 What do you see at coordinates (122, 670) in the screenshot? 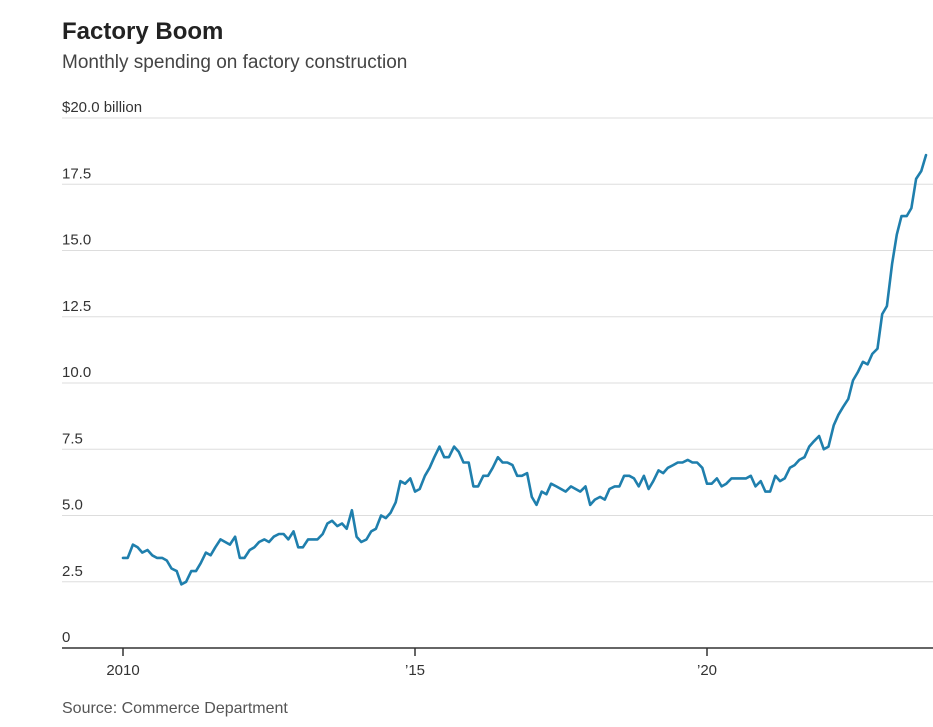
I see `x-tick-label: 2010` at bounding box center [122, 670].